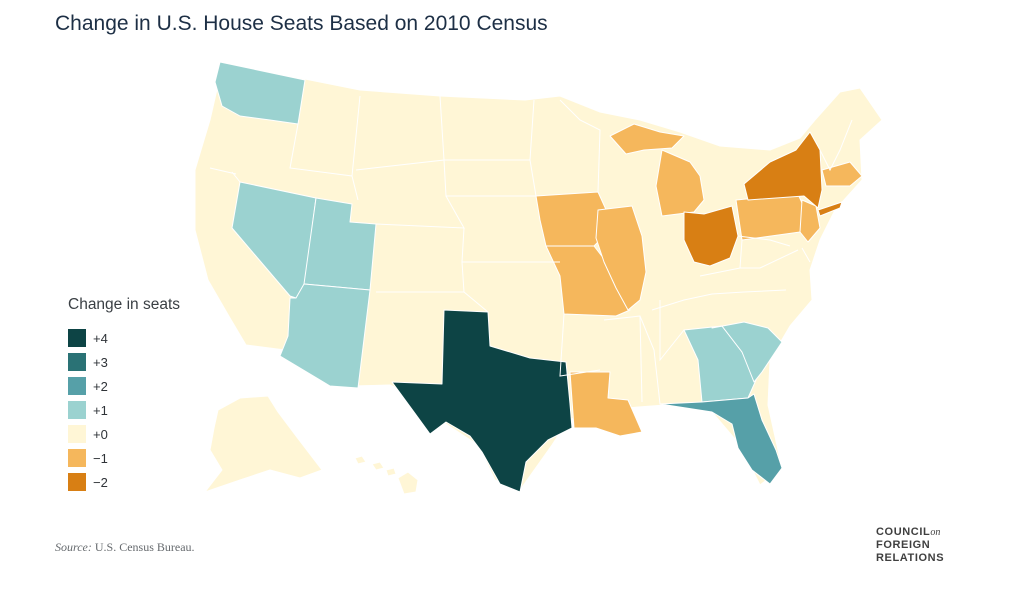 The image size is (1015, 598). What do you see at coordinates (375, 466) in the screenshot?
I see `state-hawaii-islands` at bounding box center [375, 466].